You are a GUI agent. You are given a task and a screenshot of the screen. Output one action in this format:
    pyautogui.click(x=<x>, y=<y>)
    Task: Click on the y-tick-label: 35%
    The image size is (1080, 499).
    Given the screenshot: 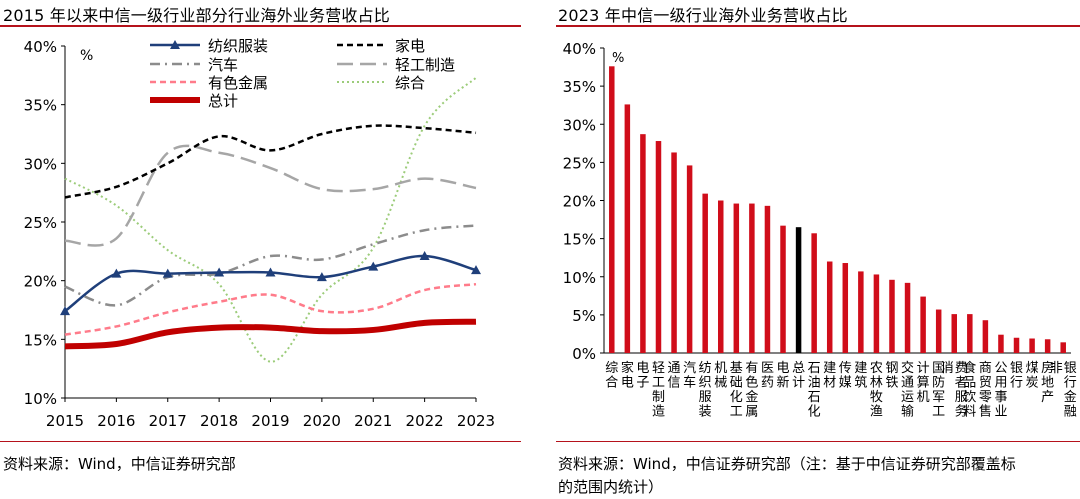 What is the action you would take?
    pyautogui.click(x=579, y=87)
    